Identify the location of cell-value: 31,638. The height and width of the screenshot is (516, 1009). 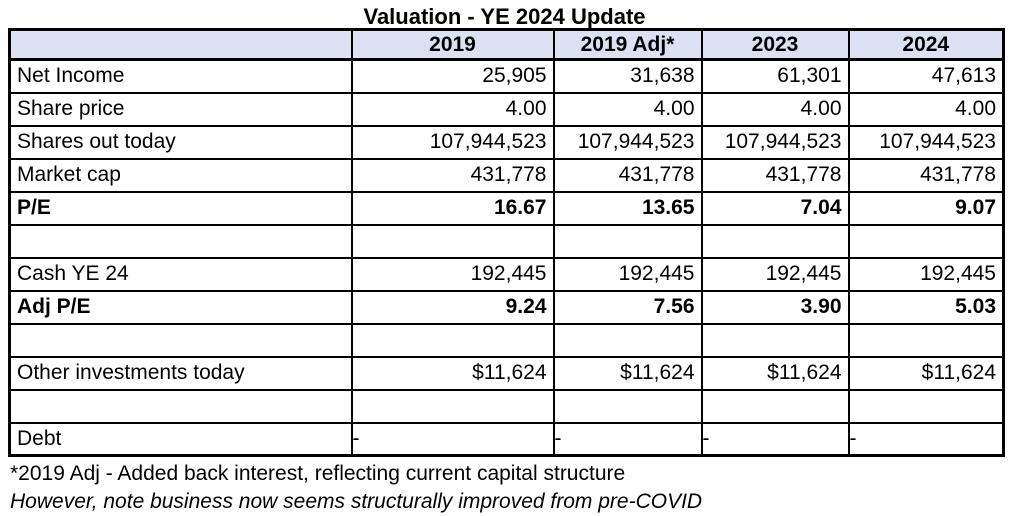
(627, 76).